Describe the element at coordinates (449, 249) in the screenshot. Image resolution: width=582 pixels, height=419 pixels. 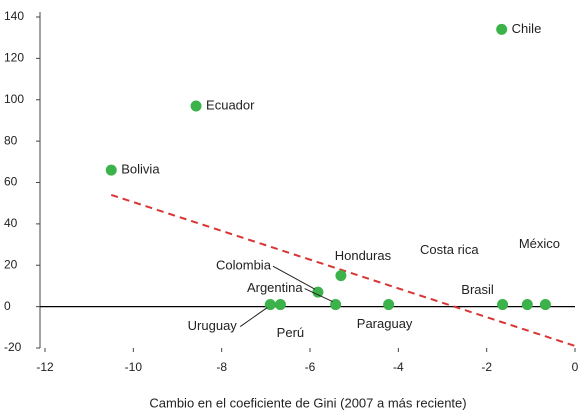
I see `point-label: Costa rica` at that location.